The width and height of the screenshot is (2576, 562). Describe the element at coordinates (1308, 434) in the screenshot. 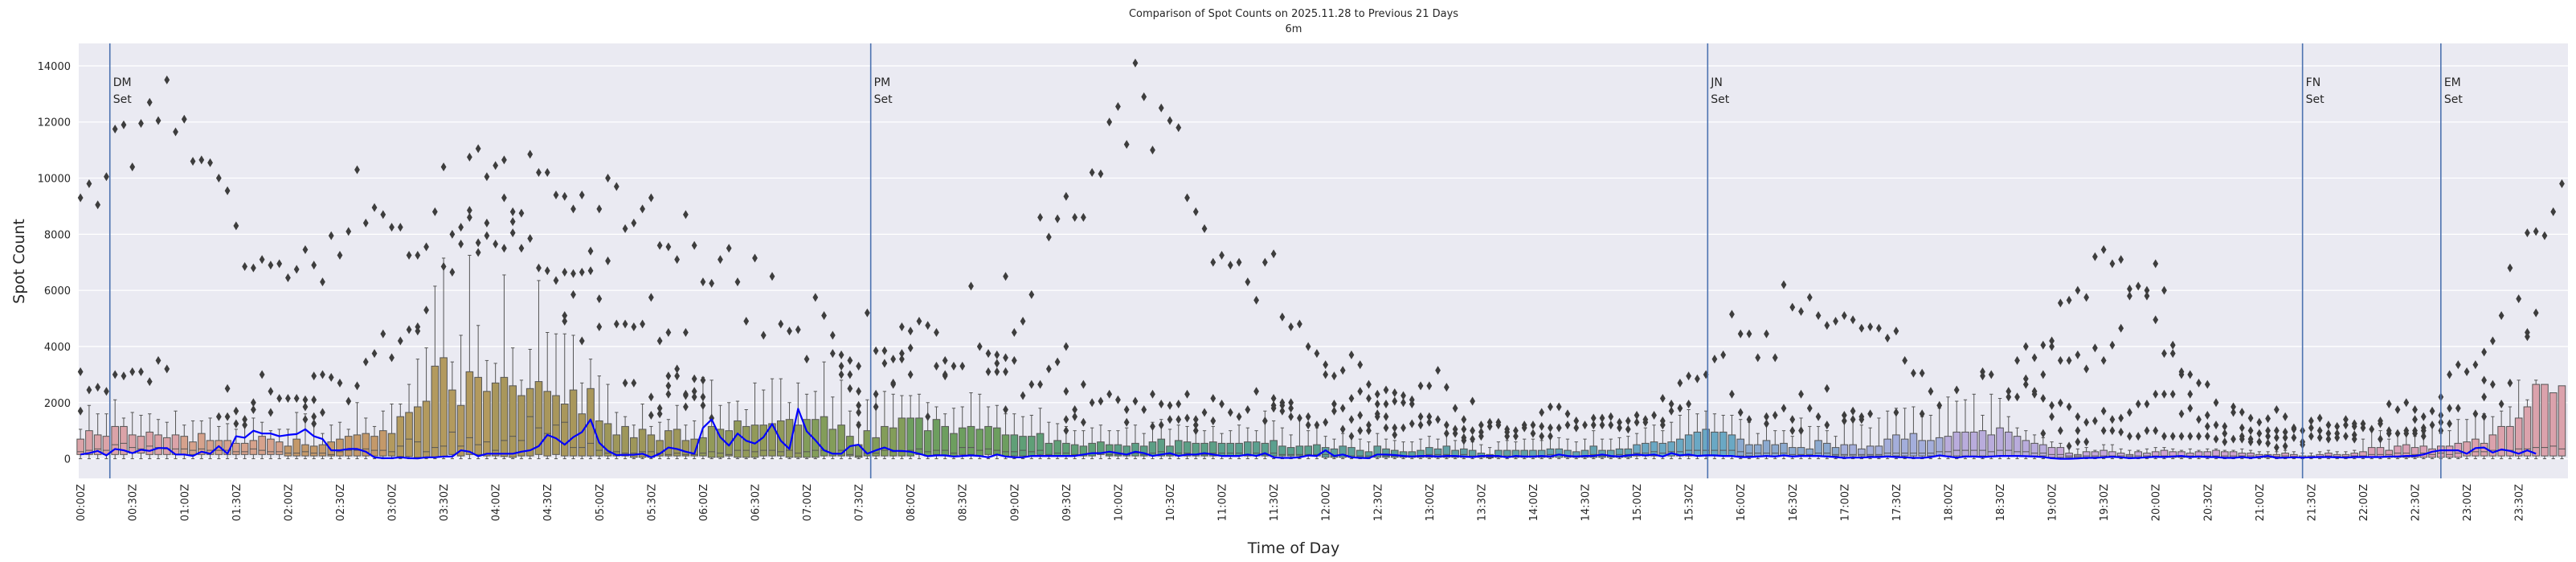

I see `current-day-line` at that location.